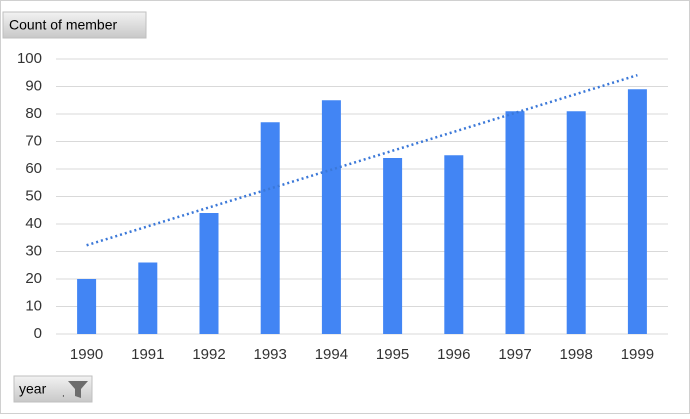  I want to click on x-tick-label: 1990, so click(86, 354).